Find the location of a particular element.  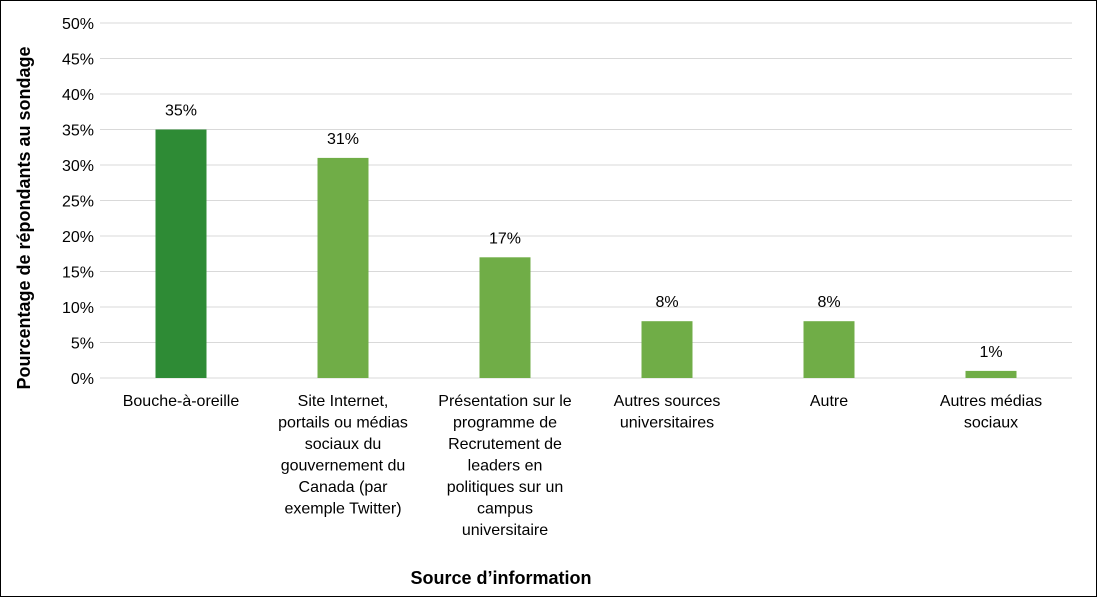

y-tick-label: 0% is located at coordinates (82, 379).